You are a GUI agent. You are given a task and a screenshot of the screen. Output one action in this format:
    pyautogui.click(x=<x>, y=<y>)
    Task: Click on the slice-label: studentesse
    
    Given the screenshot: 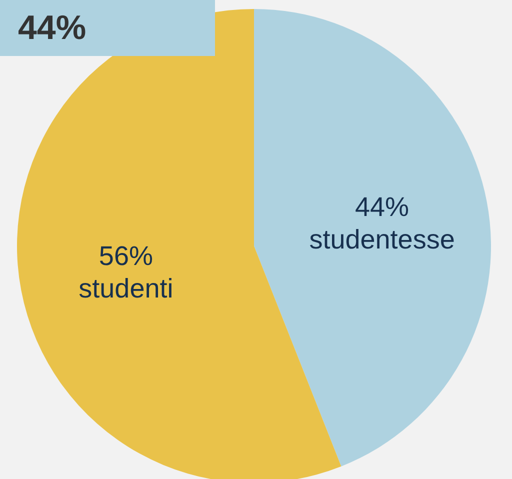 What is the action you would take?
    pyautogui.click(x=382, y=239)
    